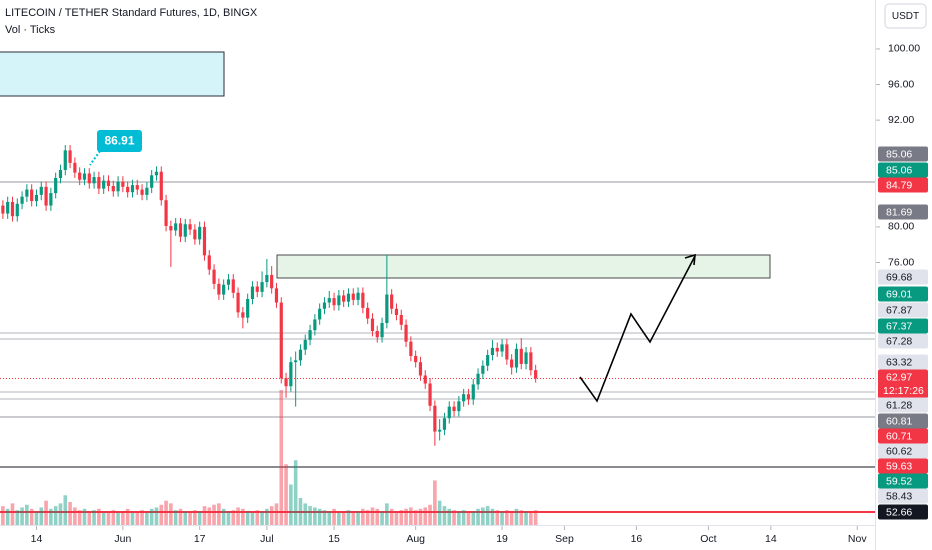 Image resolution: width=932 pixels, height=550 pixels. What do you see at coordinates (901, 84) in the screenshot?
I see `y-tick-label: 96.00` at bounding box center [901, 84].